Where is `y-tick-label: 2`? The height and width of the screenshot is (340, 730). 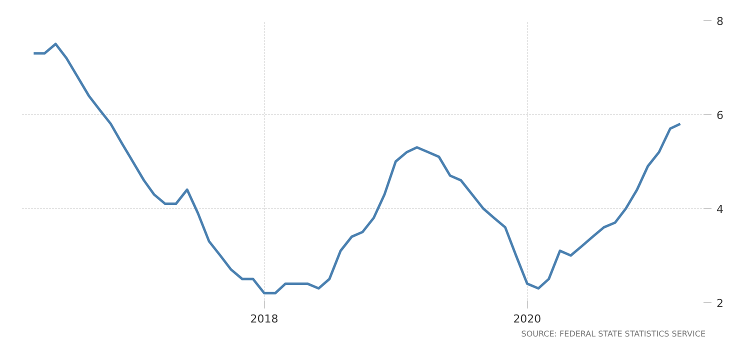 y-tick-label: 2 is located at coordinates (720, 303).